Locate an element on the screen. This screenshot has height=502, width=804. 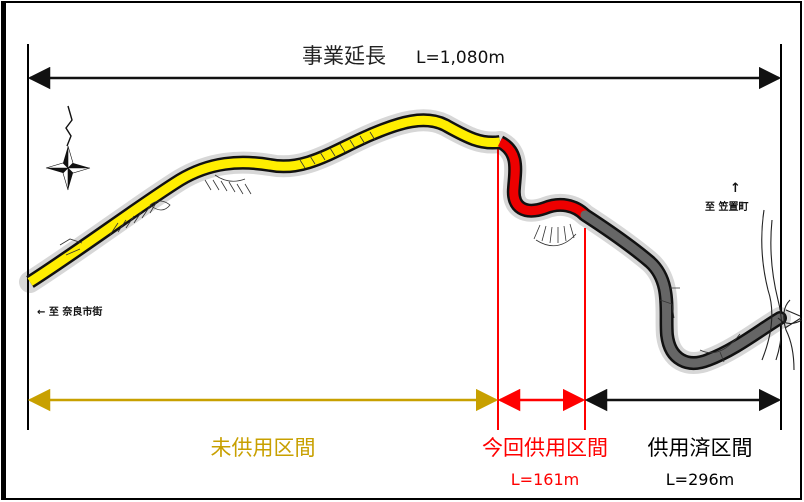
inner-frame-line is located at coordinates (4, 250).